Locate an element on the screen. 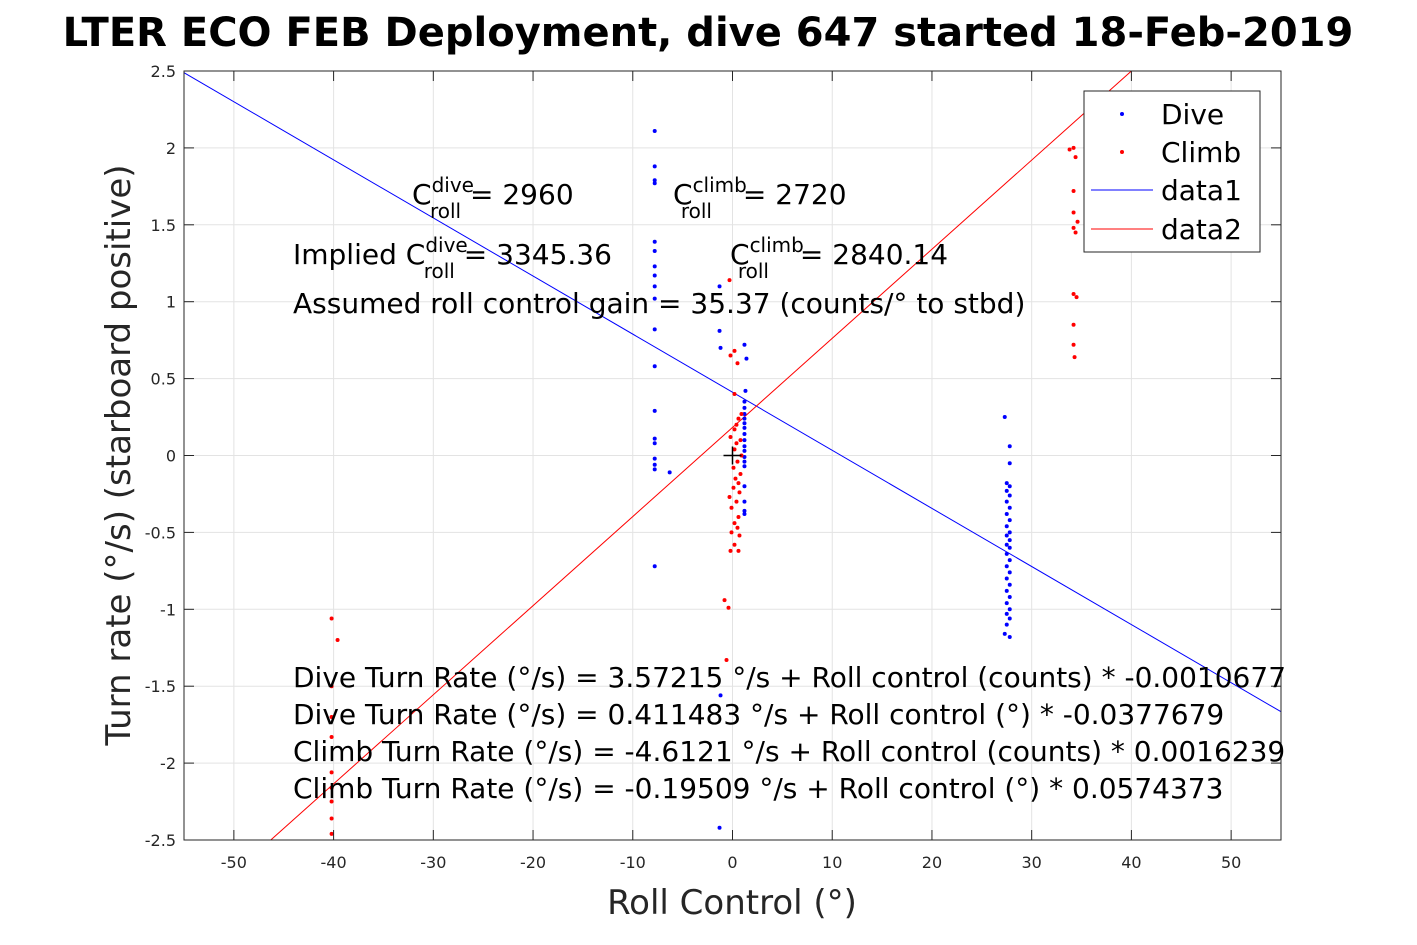  y-tick-label: -1.5 is located at coordinates (160, 686).